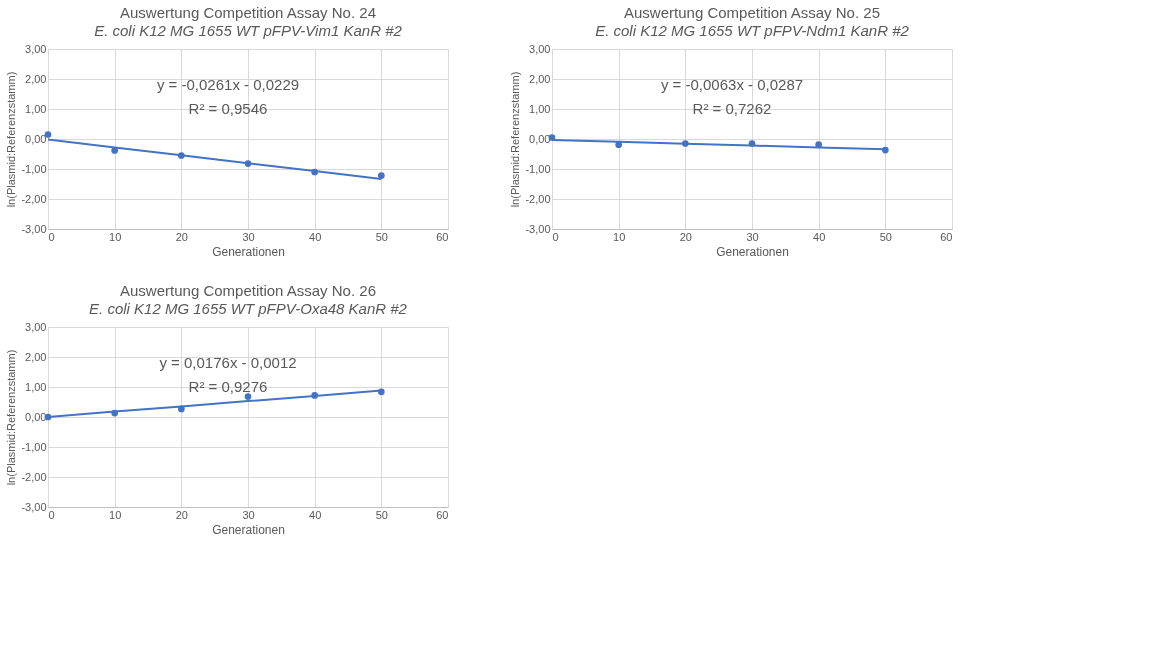  What do you see at coordinates (732, 108) in the screenshot?
I see `annotation: R² = 0,7262` at bounding box center [732, 108].